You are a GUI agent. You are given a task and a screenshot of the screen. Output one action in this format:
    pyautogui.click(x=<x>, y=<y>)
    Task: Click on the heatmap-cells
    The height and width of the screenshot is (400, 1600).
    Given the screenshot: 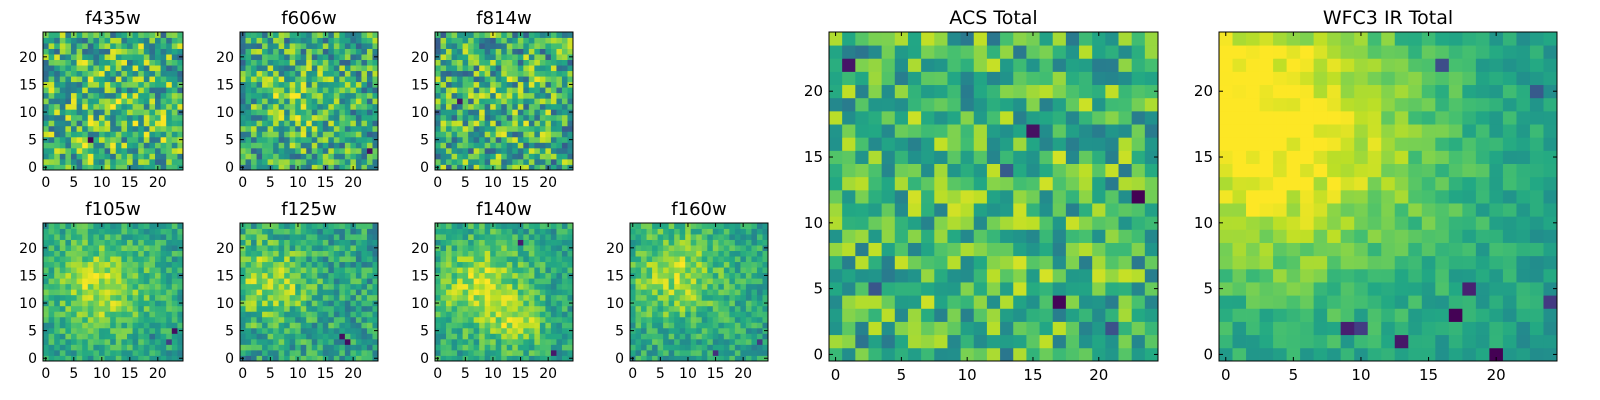 What is the action you would take?
    pyautogui.click(x=504, y=292)
    